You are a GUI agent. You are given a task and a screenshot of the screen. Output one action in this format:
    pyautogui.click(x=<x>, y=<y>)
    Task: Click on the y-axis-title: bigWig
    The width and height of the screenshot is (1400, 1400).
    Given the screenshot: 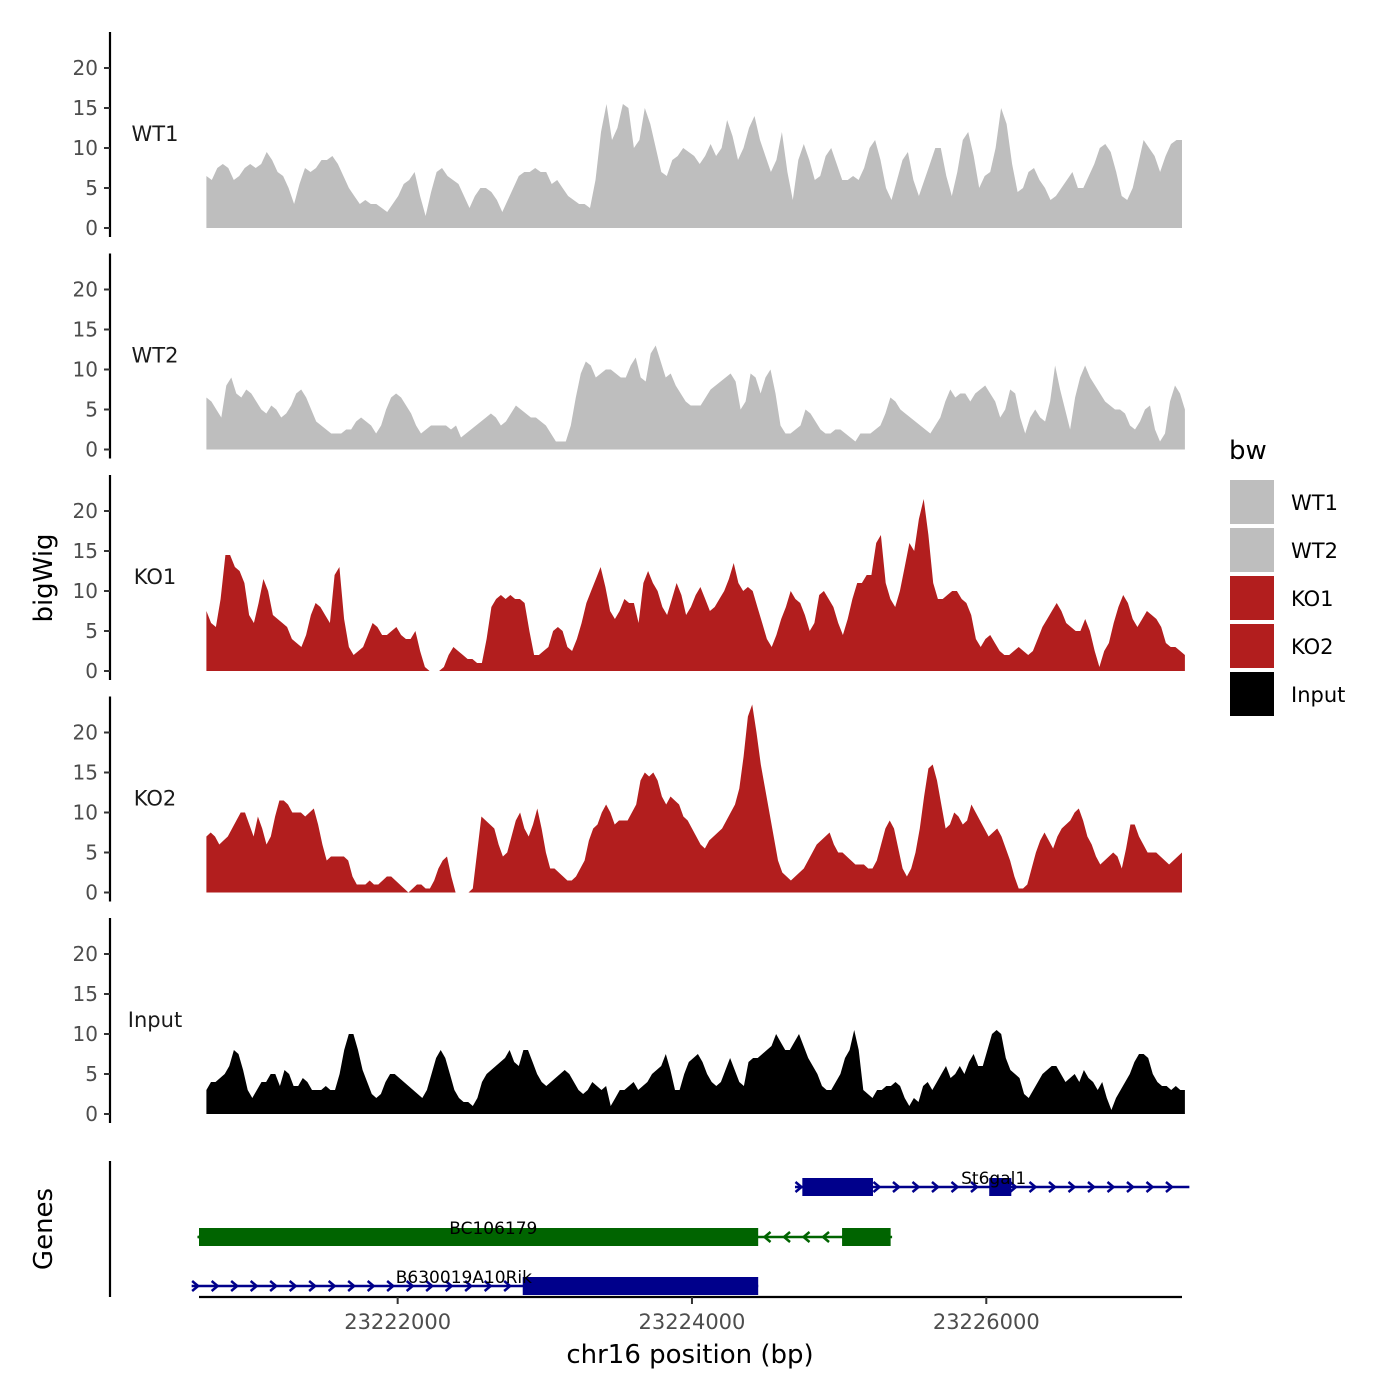 What is the action you would take?
    pyautogui.click(x=44, y=577)
    